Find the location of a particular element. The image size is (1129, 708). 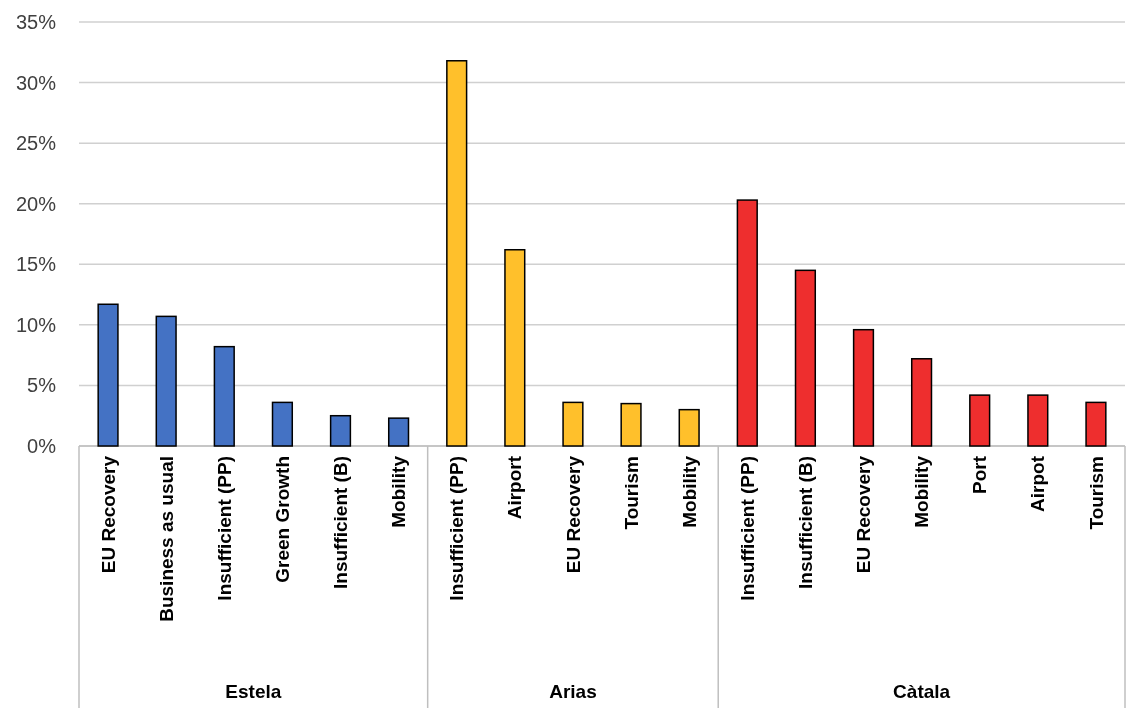

y-tick-label: 5% is located at coordinates (42, 385).